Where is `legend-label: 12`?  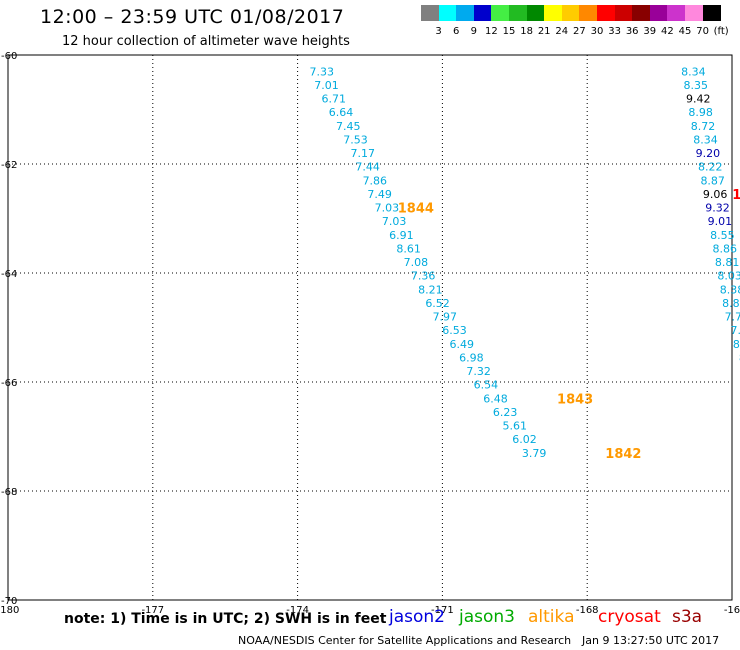
legend-label: 12 is located at coordinates (491, 31).